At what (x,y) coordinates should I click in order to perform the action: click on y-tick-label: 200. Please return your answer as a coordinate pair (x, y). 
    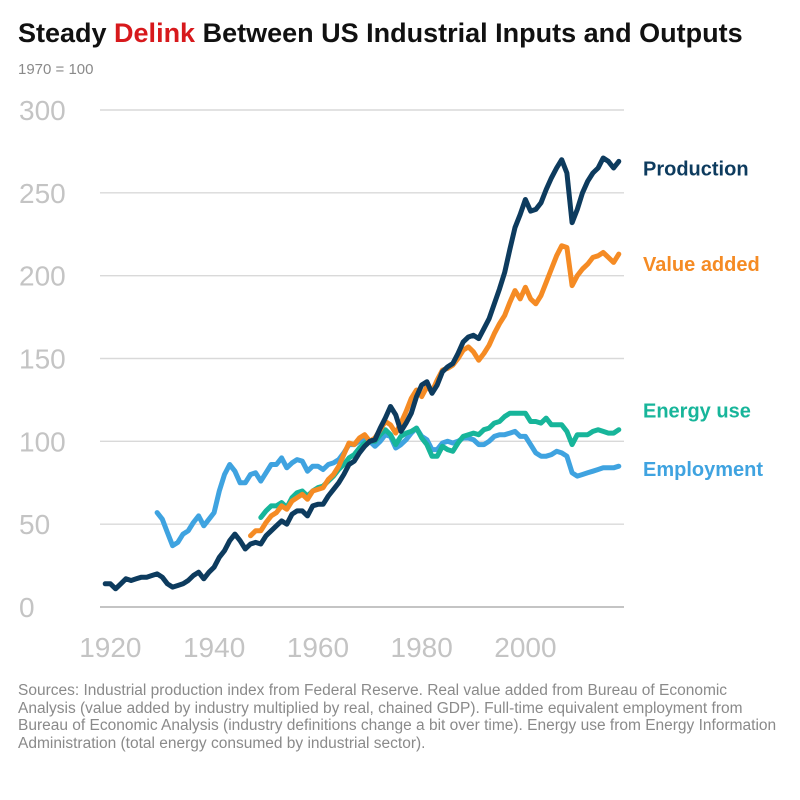
    Looking at the image, I should click on (42, 276).